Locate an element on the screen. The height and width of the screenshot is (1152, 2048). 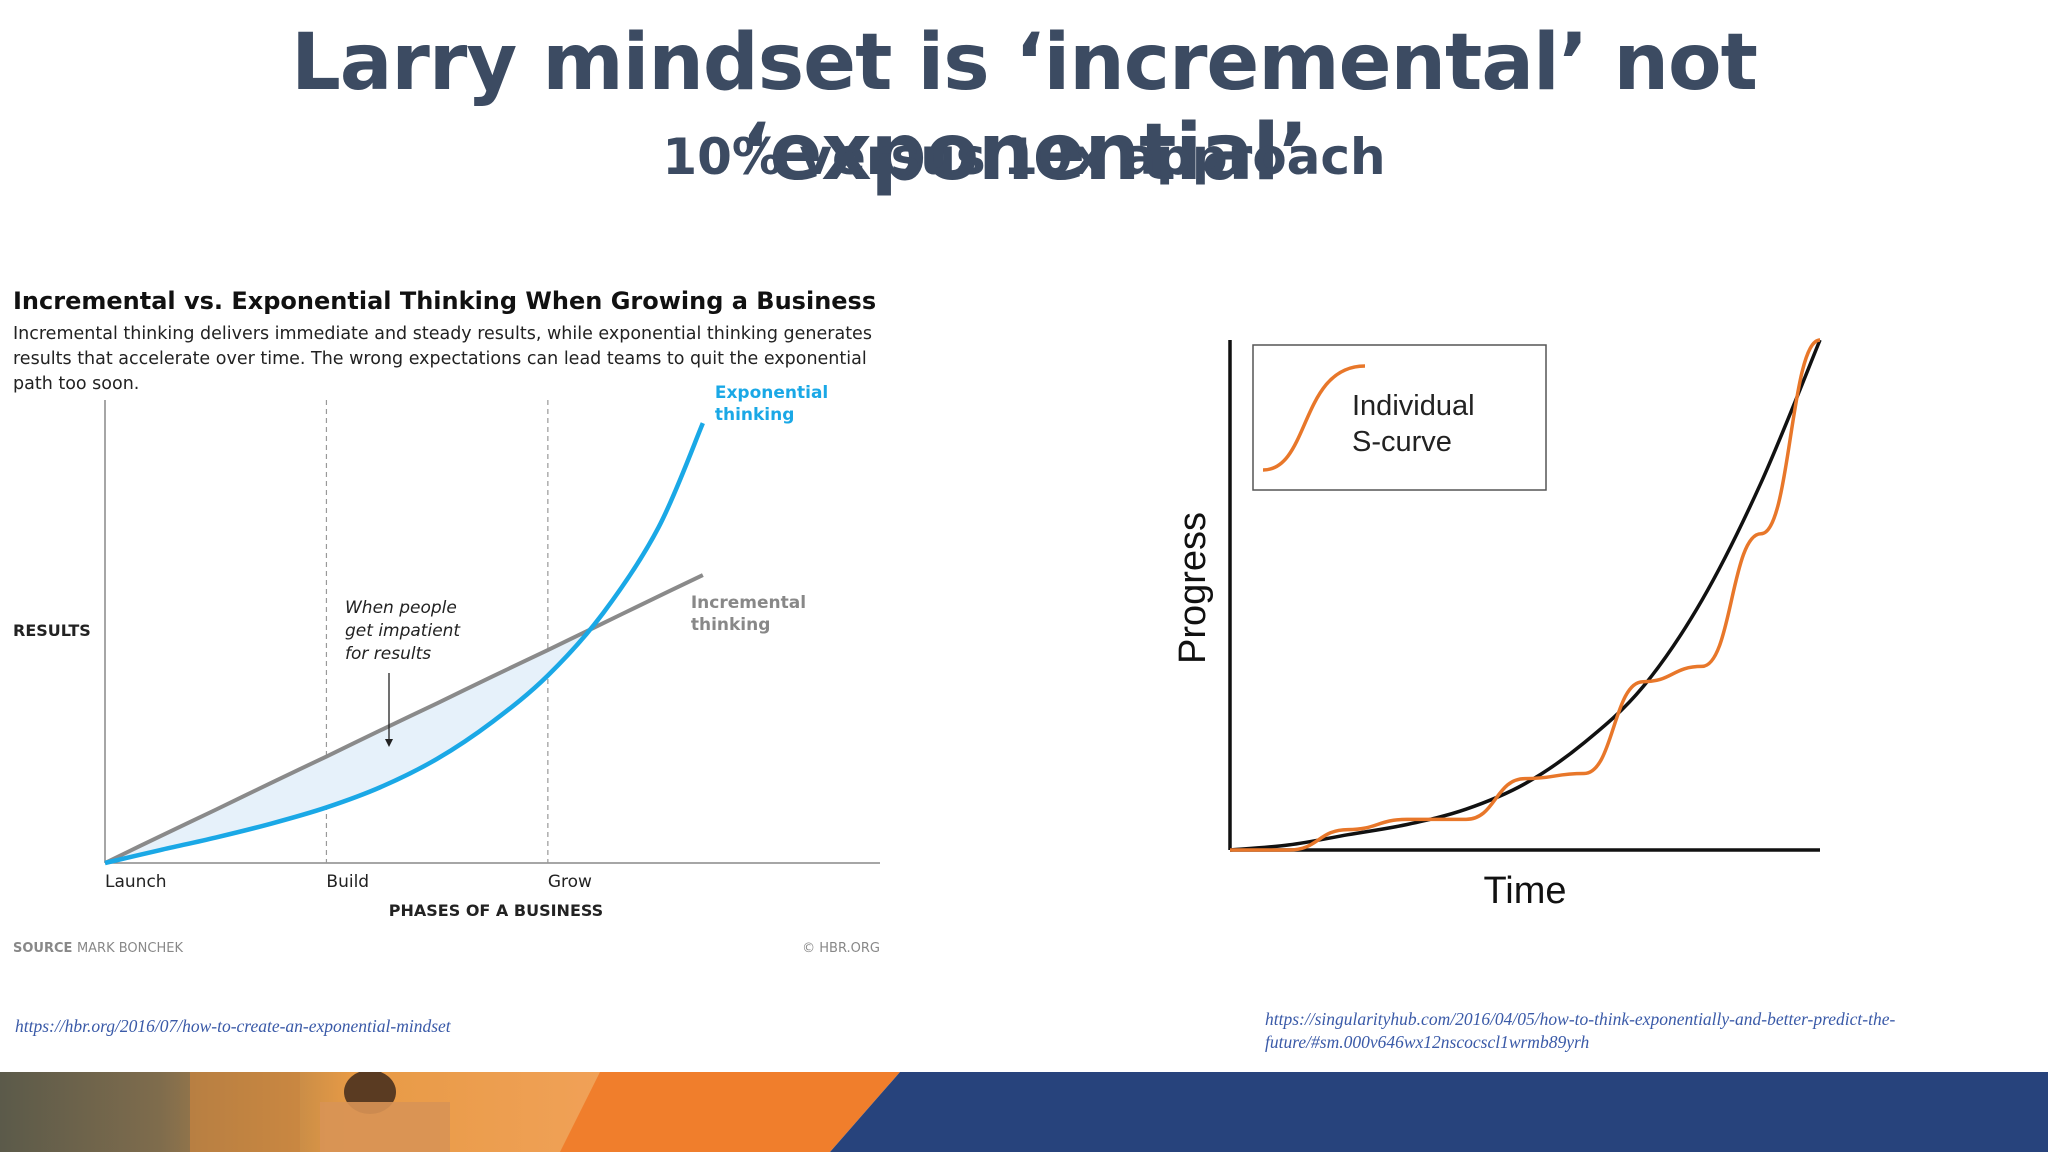
hbr-x-tick-label: Build is located at coordinates (347, 882).